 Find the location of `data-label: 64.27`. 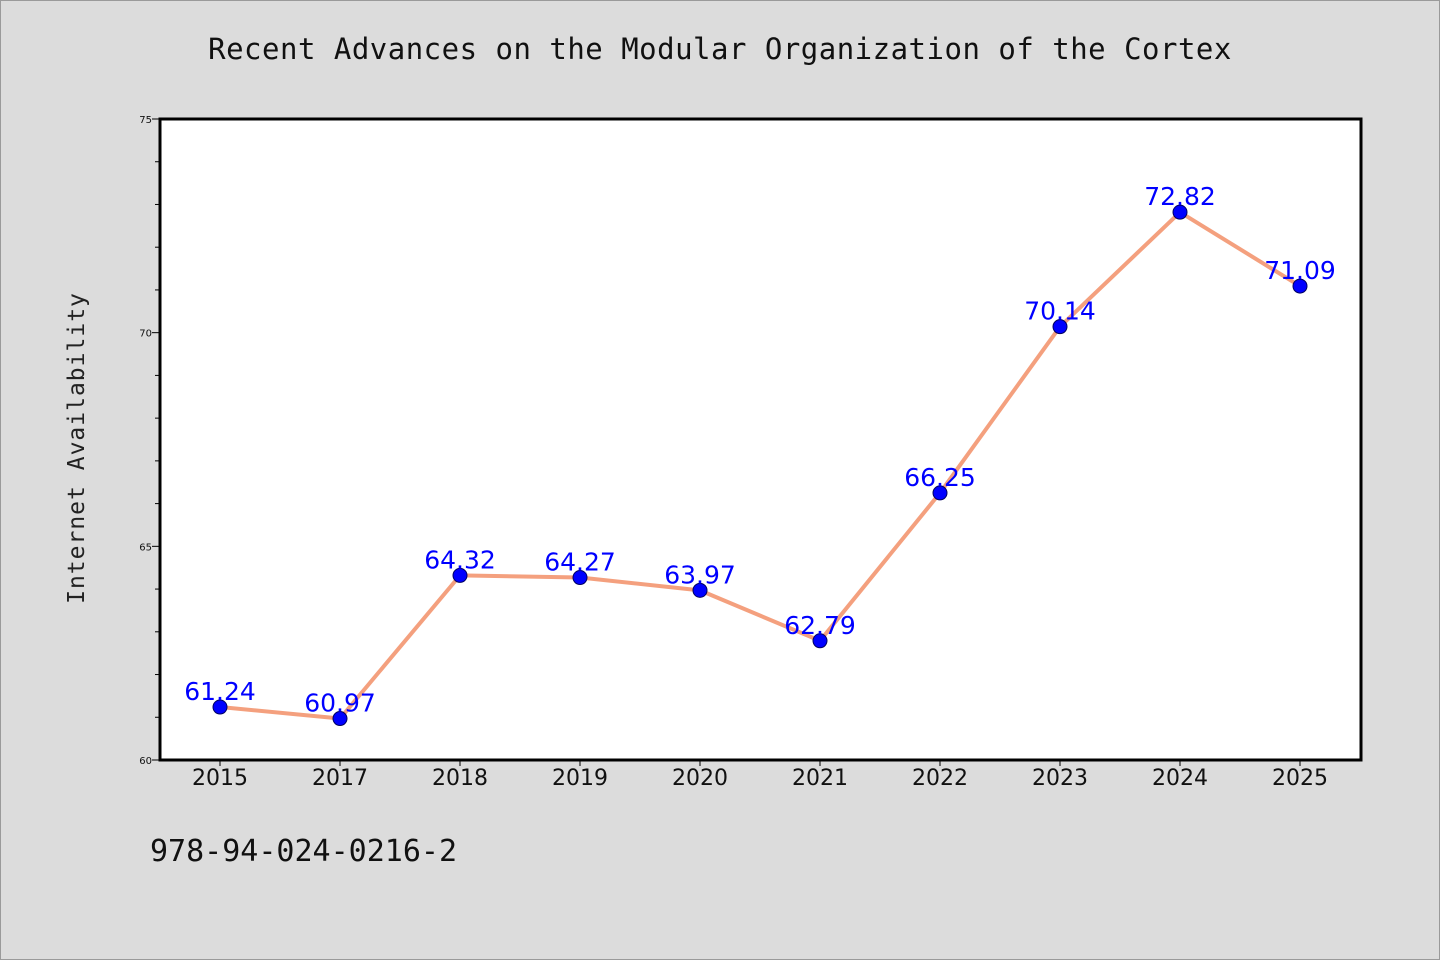

data-label: 64.27 is located at coordinates (580, 562).